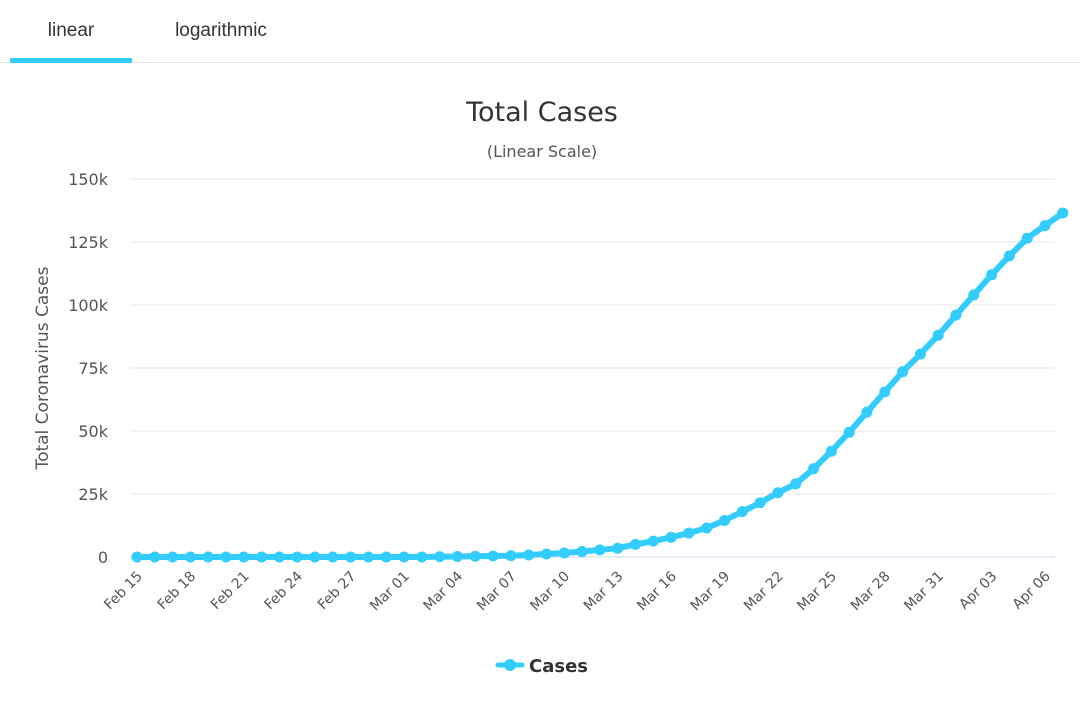  Describe the element at coordinates (978, 591) in the screenshot. I see `x-tick-label: Apr 03` at that location.